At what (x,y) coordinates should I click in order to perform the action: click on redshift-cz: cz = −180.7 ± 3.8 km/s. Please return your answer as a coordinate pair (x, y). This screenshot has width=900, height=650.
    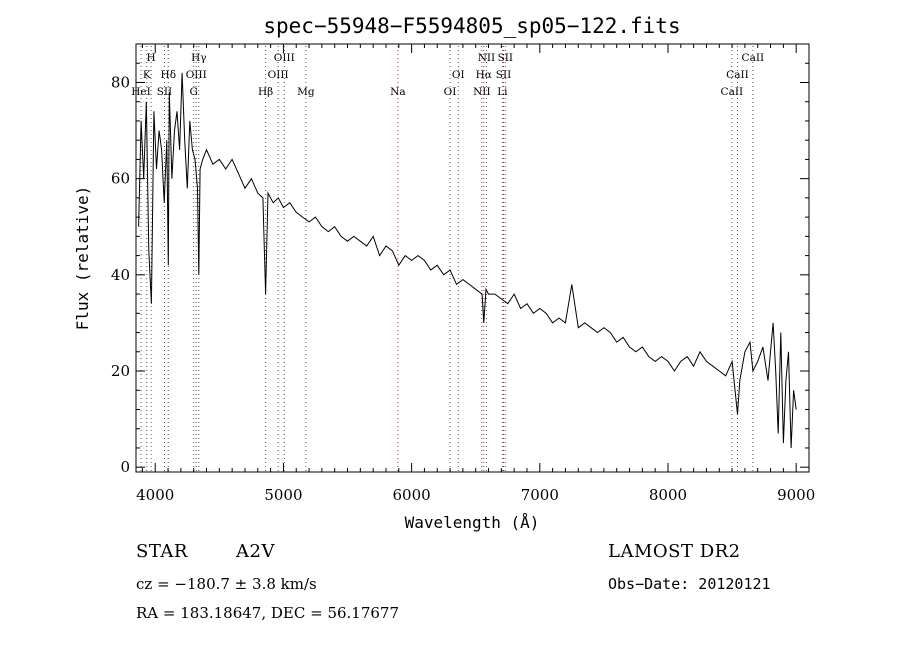
    Looking at the image, I should click on (226, 584).